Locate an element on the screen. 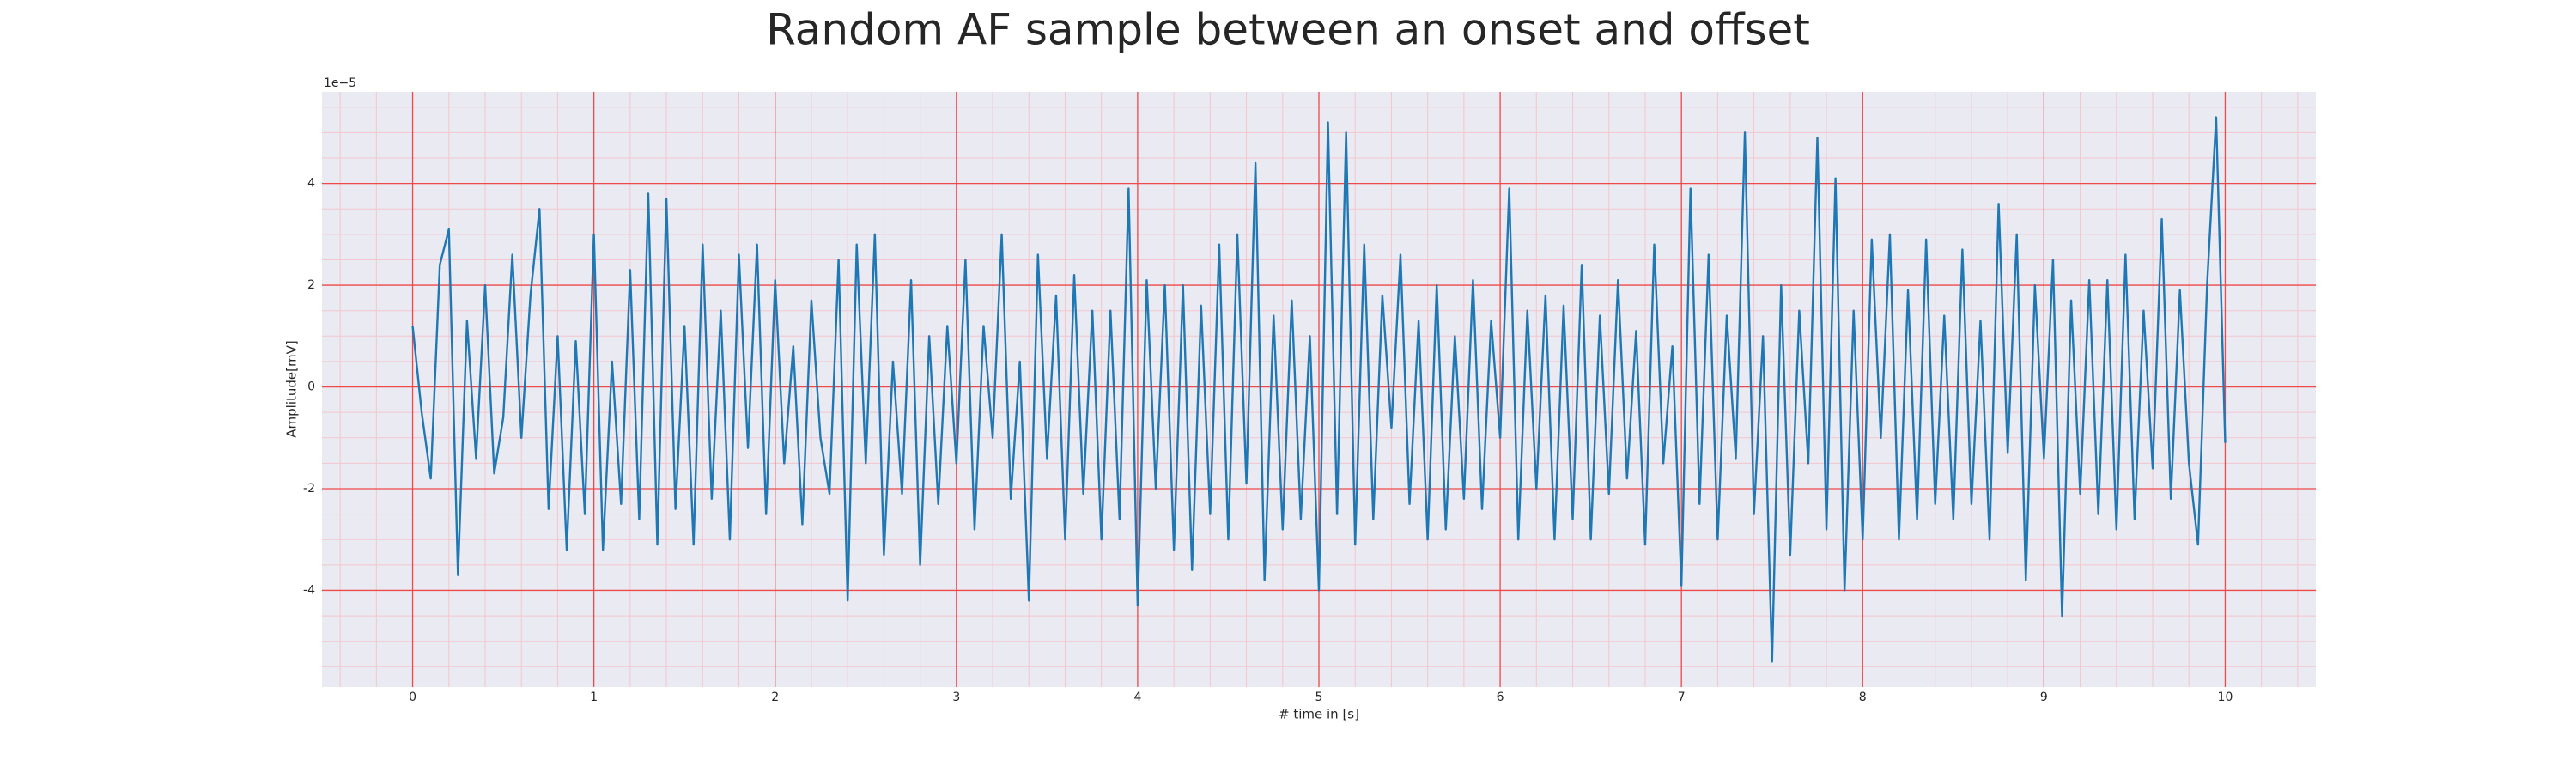 This screenshot has height=773, width=2576. y-tick-label: 0 is located at coordinates (311, 387).